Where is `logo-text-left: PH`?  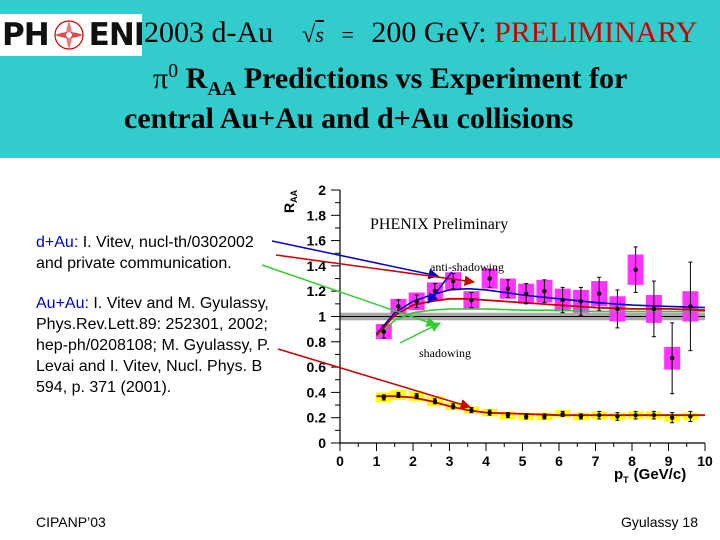
logo-text-left: PH is located at coordinates (26, 35).